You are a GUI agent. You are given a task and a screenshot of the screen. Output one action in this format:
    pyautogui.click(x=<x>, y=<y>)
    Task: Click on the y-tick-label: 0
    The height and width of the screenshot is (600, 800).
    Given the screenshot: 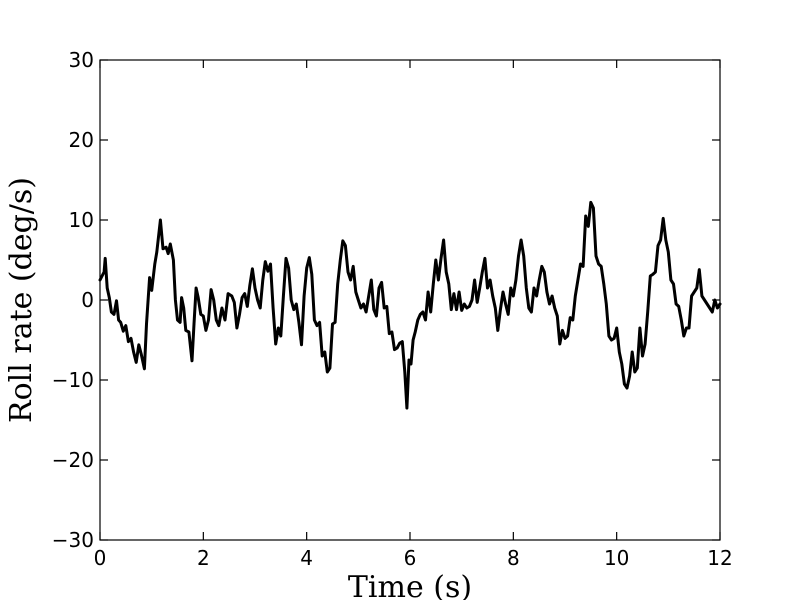 What is the action you would take?
    pyautogui.click(x=87, y=300)
    